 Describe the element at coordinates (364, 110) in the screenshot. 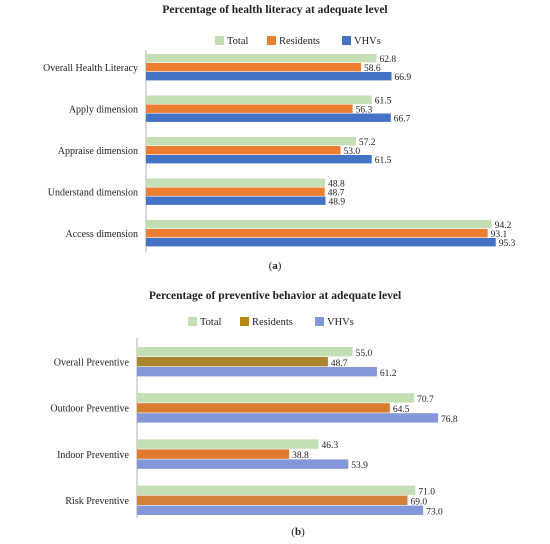

I see `data-label-residents: 56.3` at that location.